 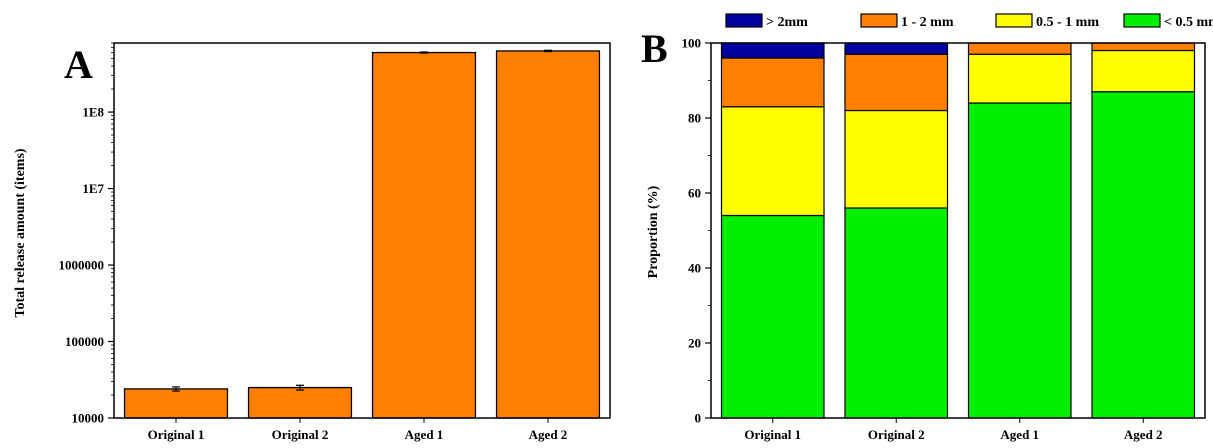 What do you see at coordinates (88, 418) in the screenshot?
I see `y-tick-label-10000: 10000` at bounding box center [88, 418].